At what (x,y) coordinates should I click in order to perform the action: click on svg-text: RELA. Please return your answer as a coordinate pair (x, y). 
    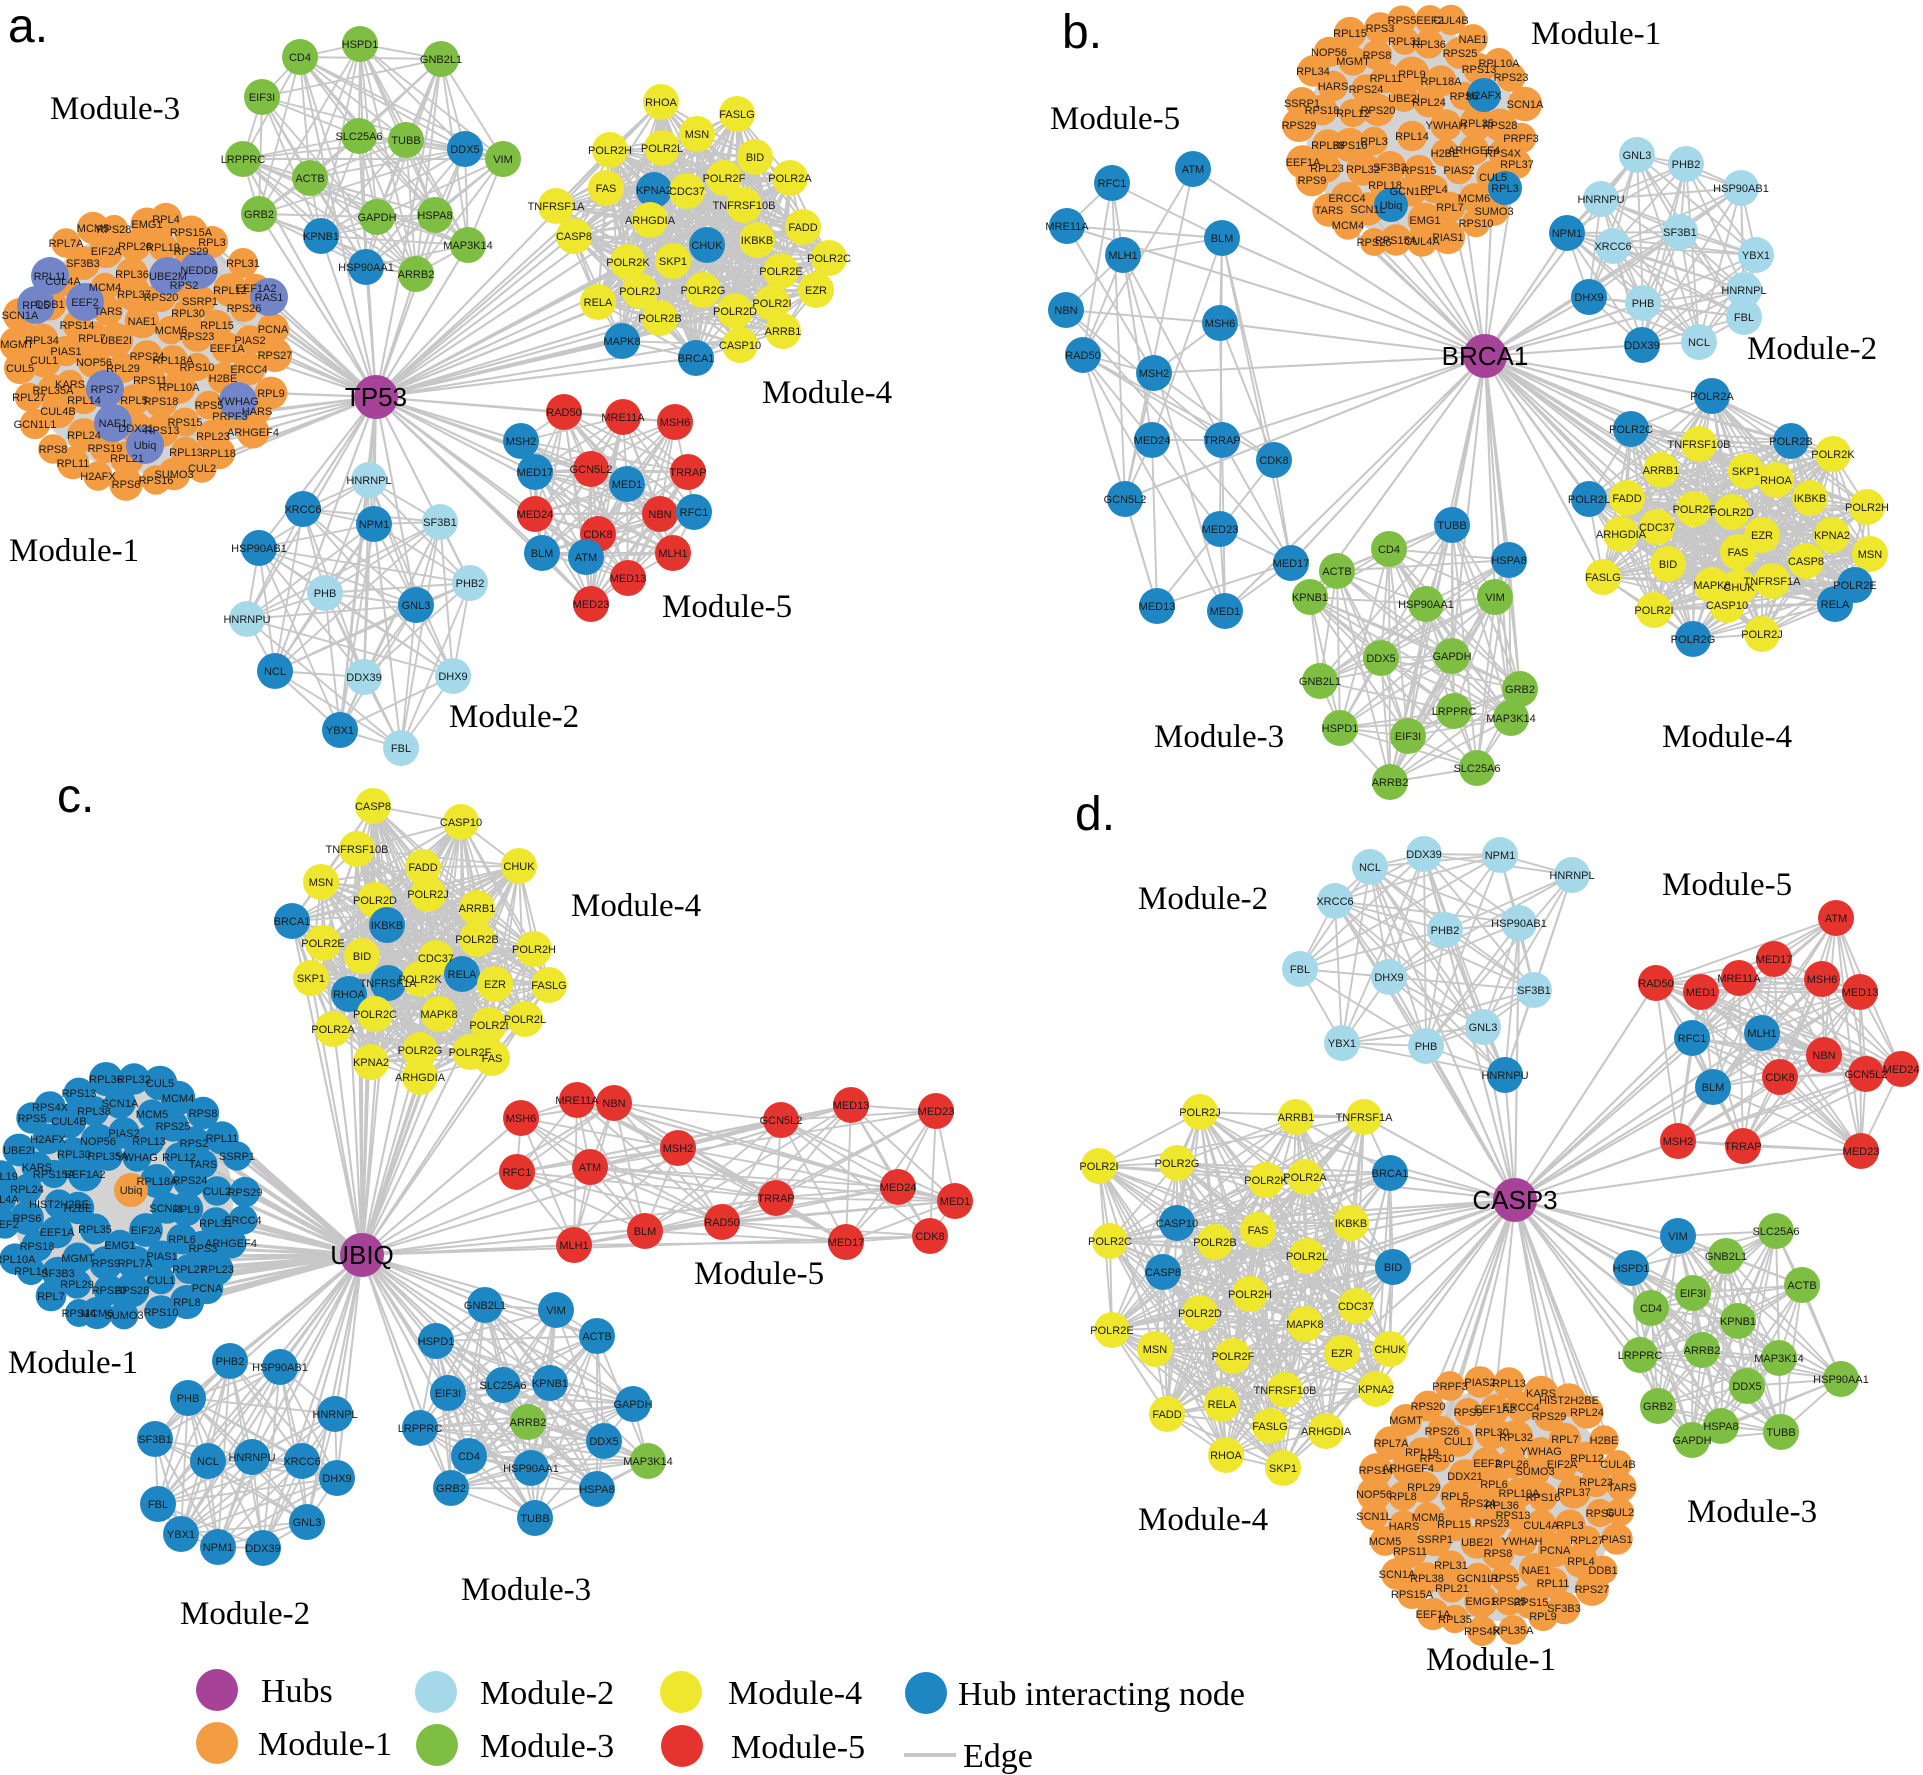
    Looking at the image, I should click on (1222, 1405).